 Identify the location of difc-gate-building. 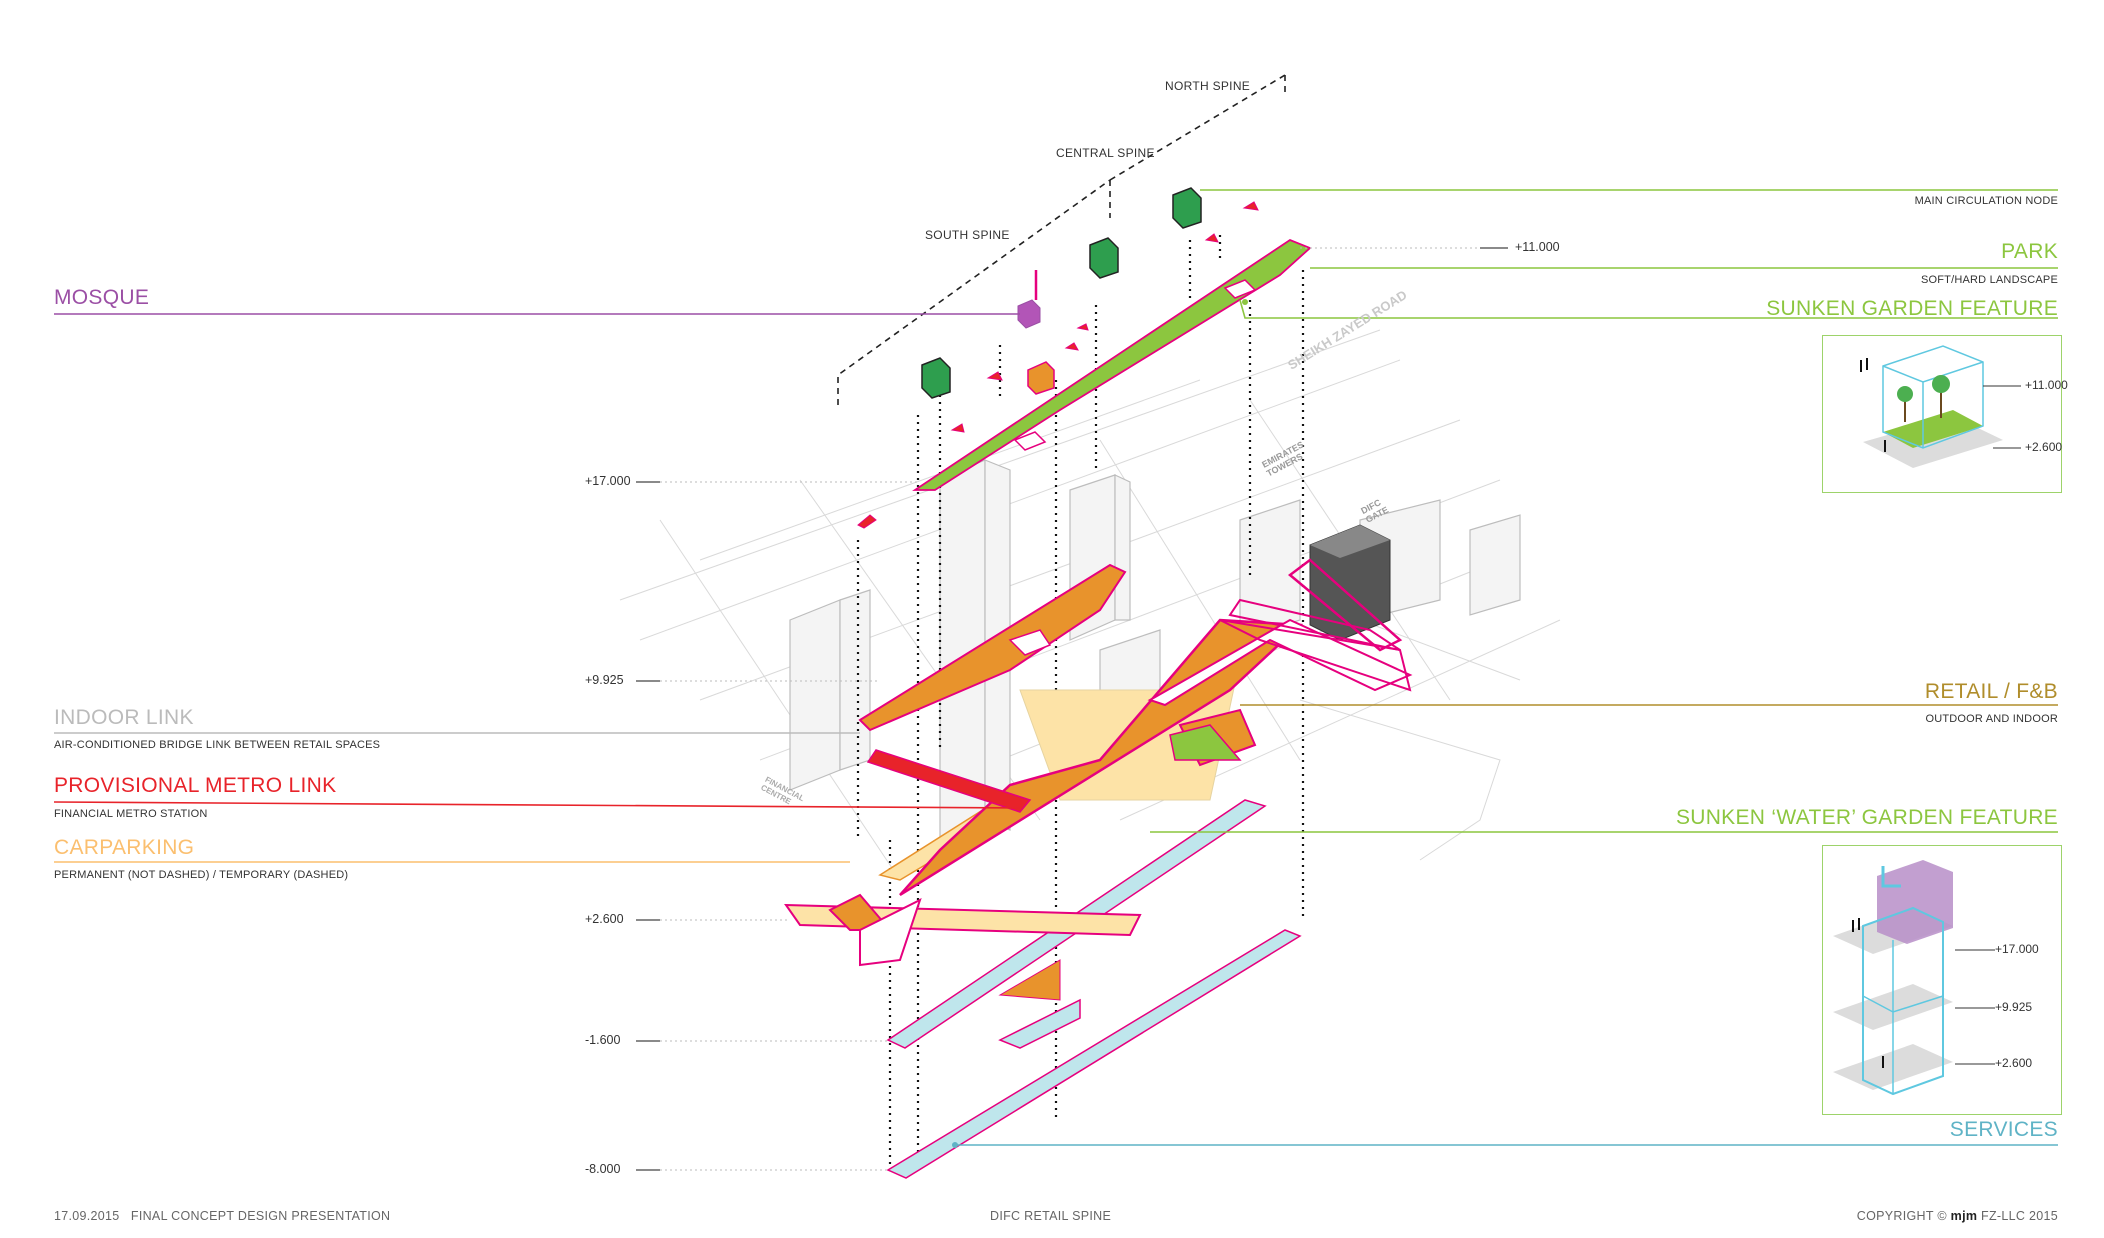
(1350, 582).